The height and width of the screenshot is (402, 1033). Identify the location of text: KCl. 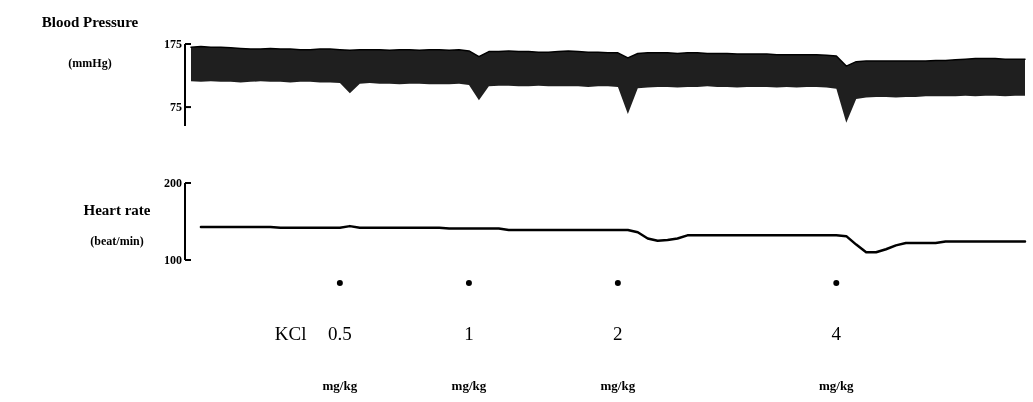
(290, 333).